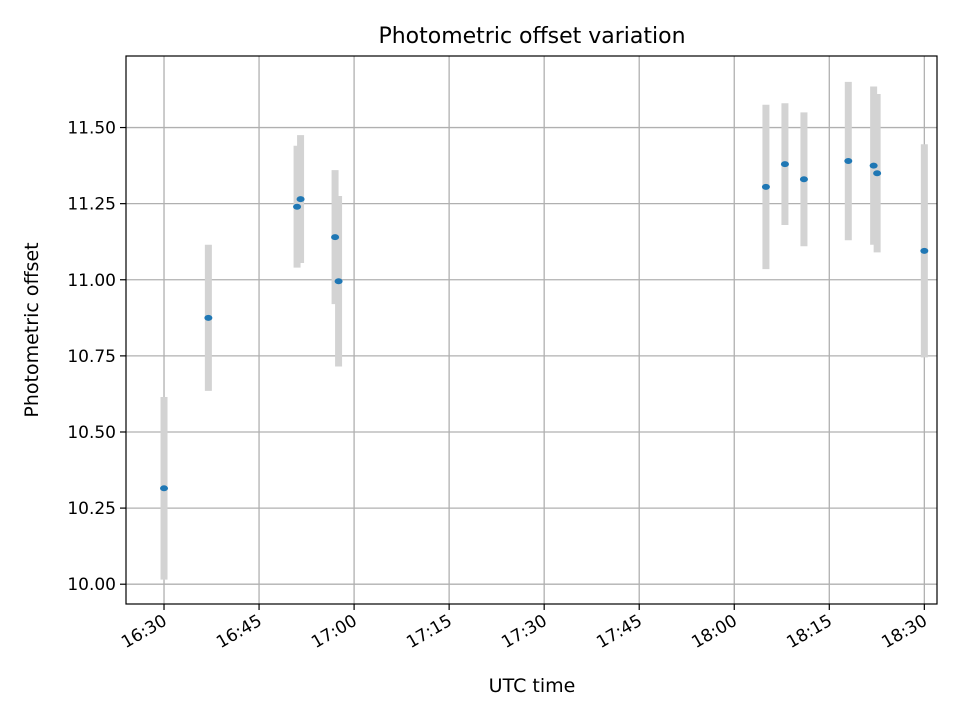 The height and width of the screenshot is (720, 960). I want to click on y-tick-label: 10.50, so click(91, 433).